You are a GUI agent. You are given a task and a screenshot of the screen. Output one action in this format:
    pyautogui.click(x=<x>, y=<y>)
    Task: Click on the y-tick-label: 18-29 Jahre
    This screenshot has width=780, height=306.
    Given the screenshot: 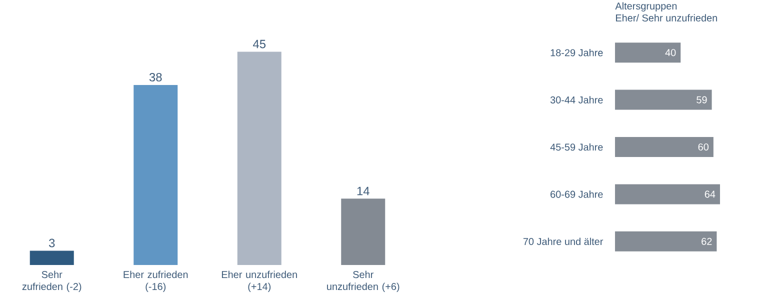 What is the action you would take?
    pyautogui.click(x=576, y=52)
    